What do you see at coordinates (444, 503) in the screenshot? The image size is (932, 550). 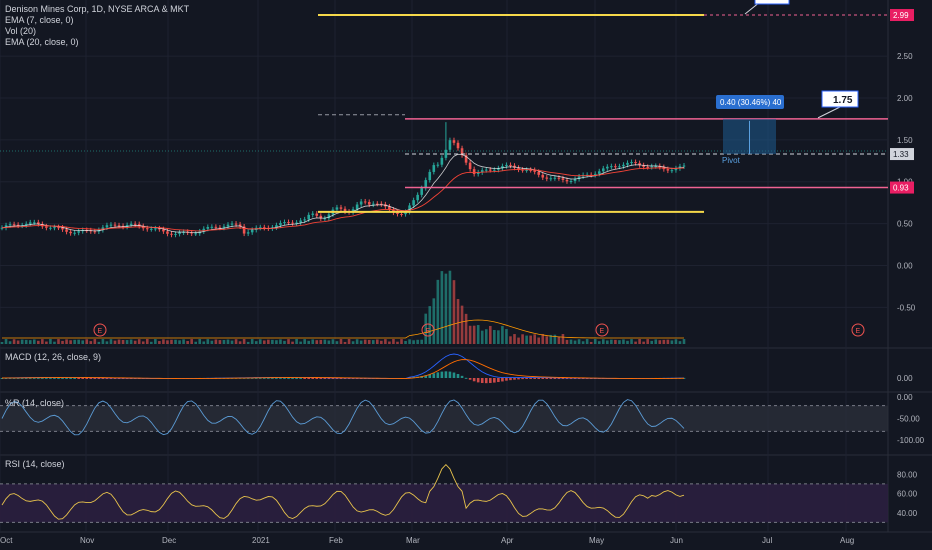 I see `rsi-band` at bounding box center [444, 503].